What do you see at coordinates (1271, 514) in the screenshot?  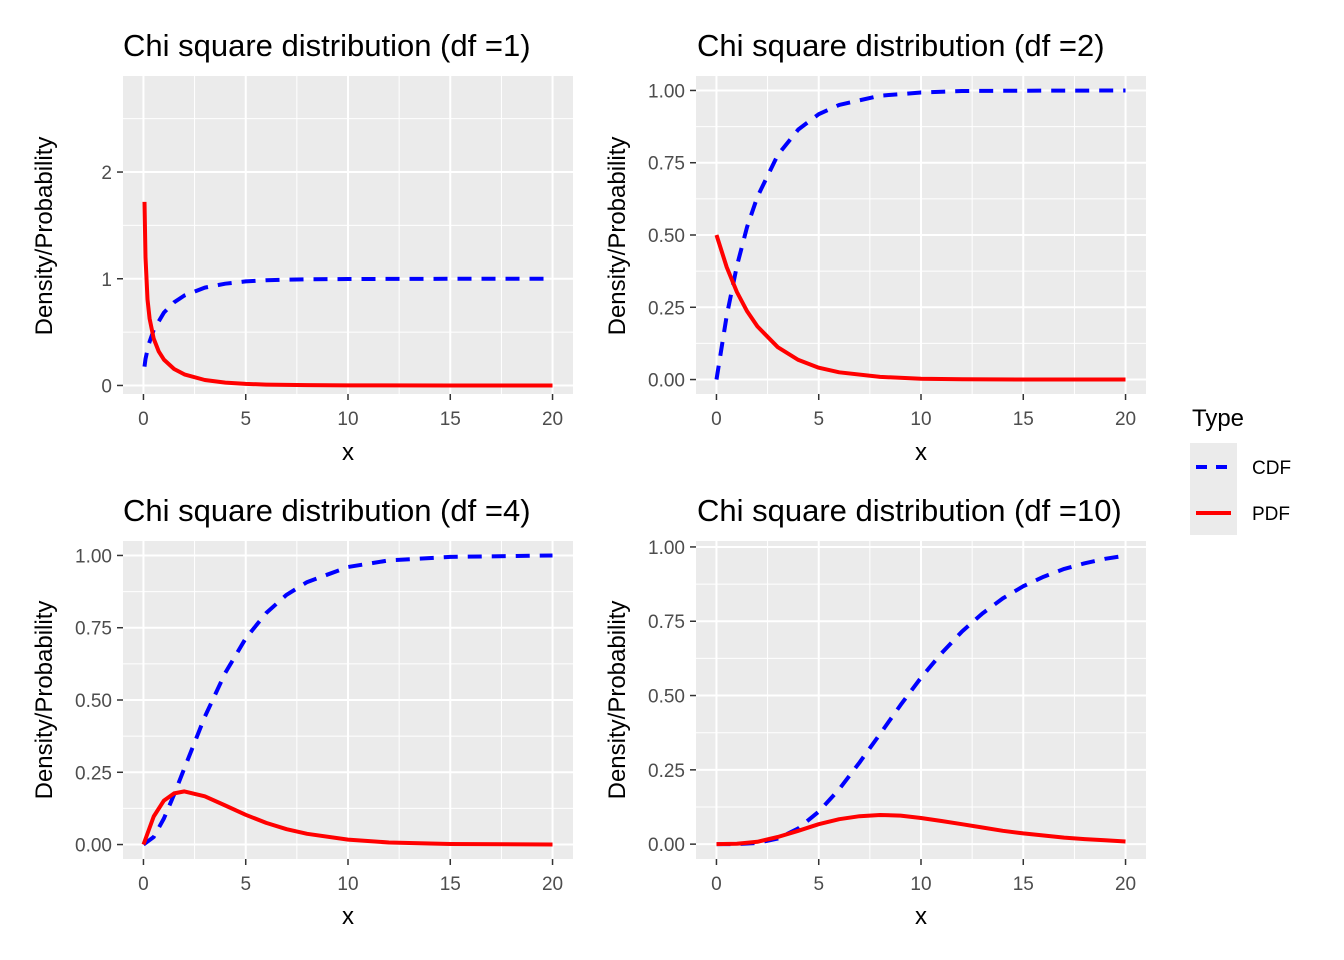 I see `legend-label-pdf: PDF` at bounding box center [1271, 514].